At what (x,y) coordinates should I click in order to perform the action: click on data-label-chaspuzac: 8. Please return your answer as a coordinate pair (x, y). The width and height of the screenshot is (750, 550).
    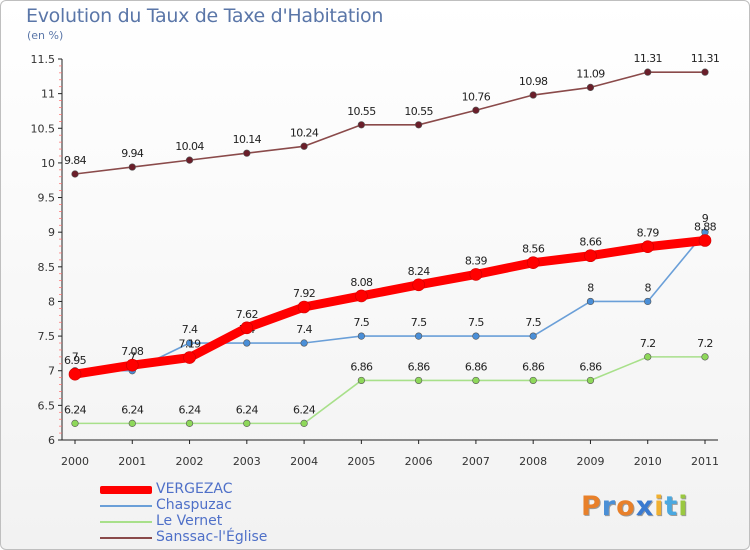
    Looking at the image, I should click on (590, 287).